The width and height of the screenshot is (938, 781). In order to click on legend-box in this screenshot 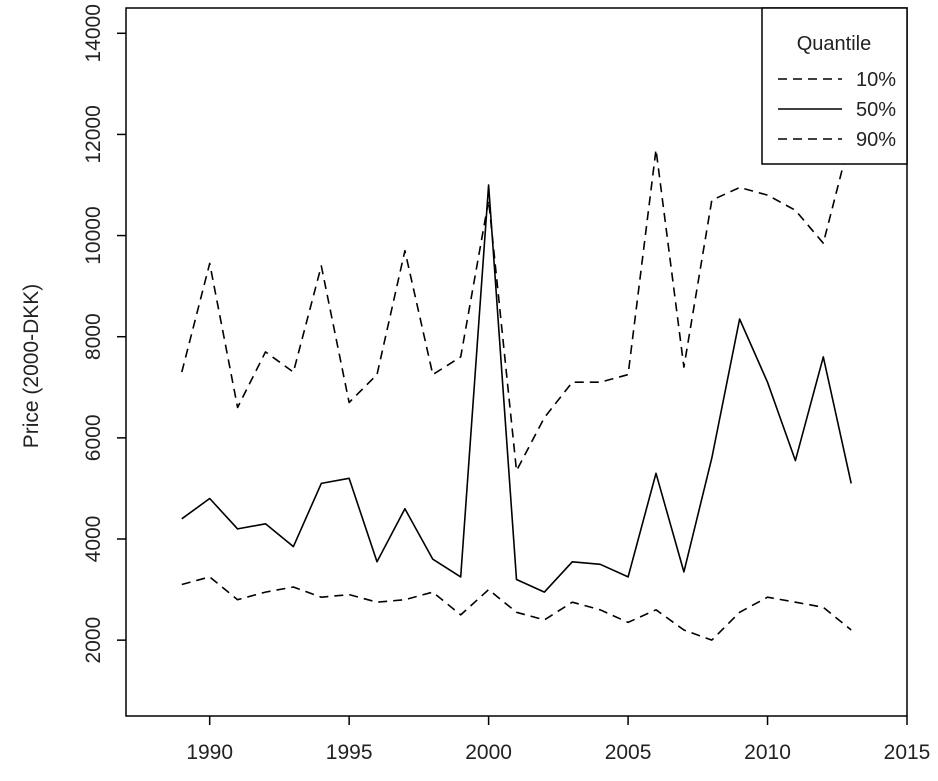, I will do `click(834, 86)`.